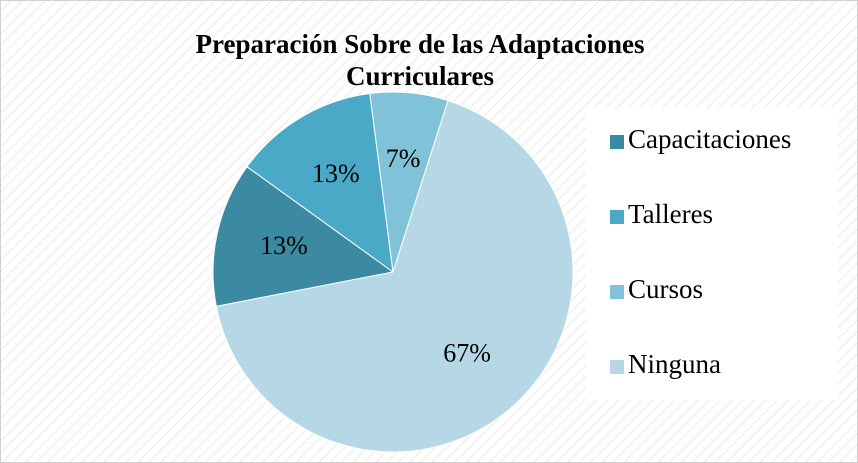  What do you see at coordinates (403, 158) in the screenshot?
I see `data-label: 7%` at bounding box center [403, 158].